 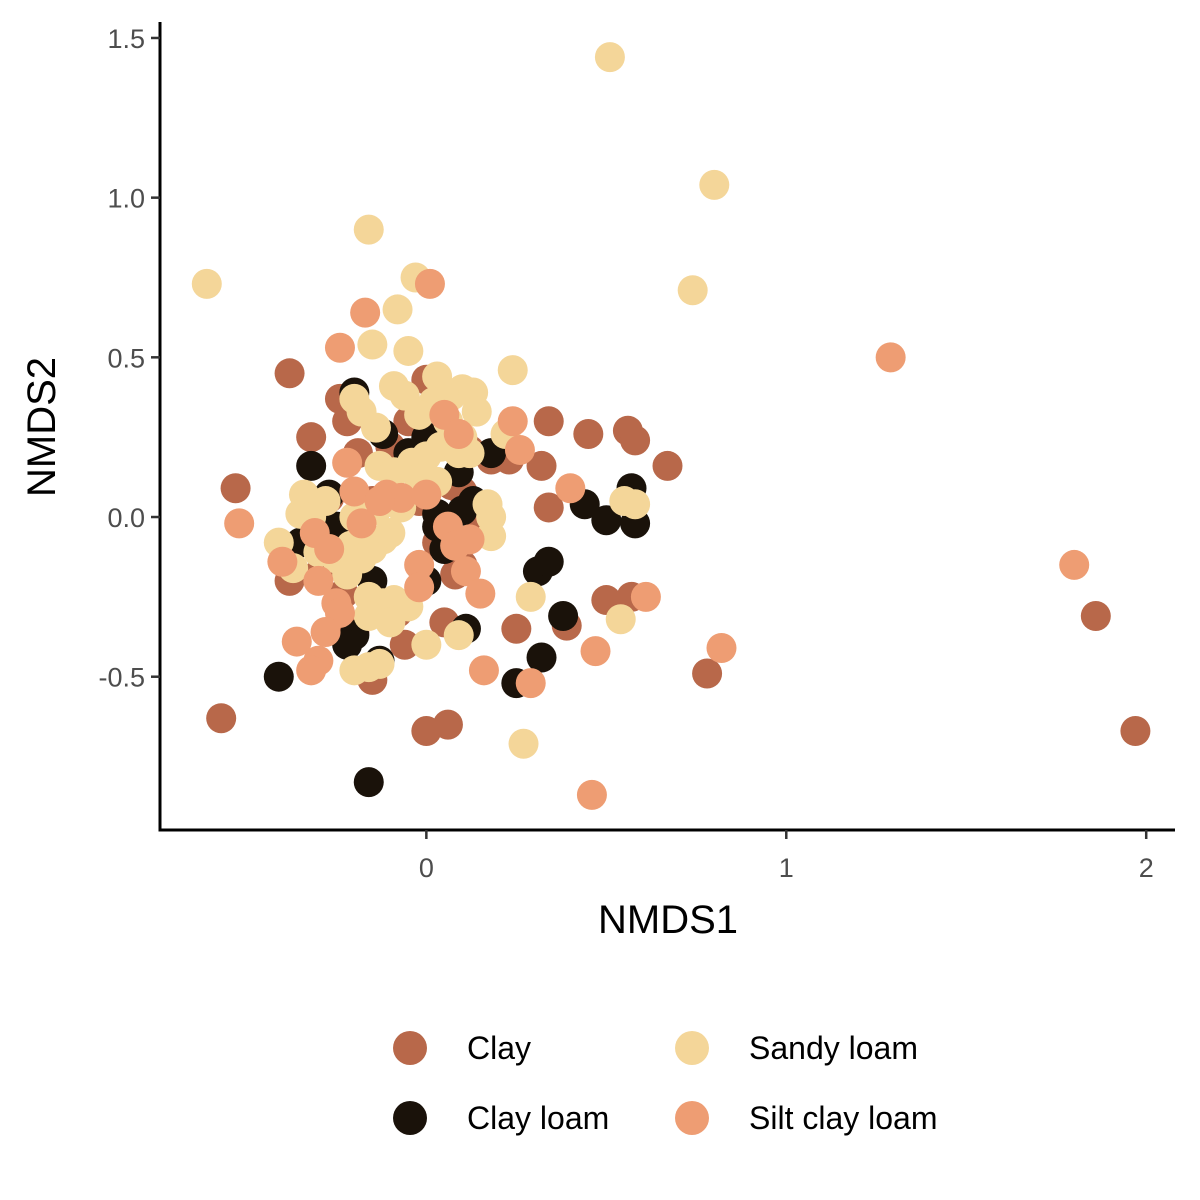 I want to click on y-tick-label: 0.5, so click(x=126, y=358).